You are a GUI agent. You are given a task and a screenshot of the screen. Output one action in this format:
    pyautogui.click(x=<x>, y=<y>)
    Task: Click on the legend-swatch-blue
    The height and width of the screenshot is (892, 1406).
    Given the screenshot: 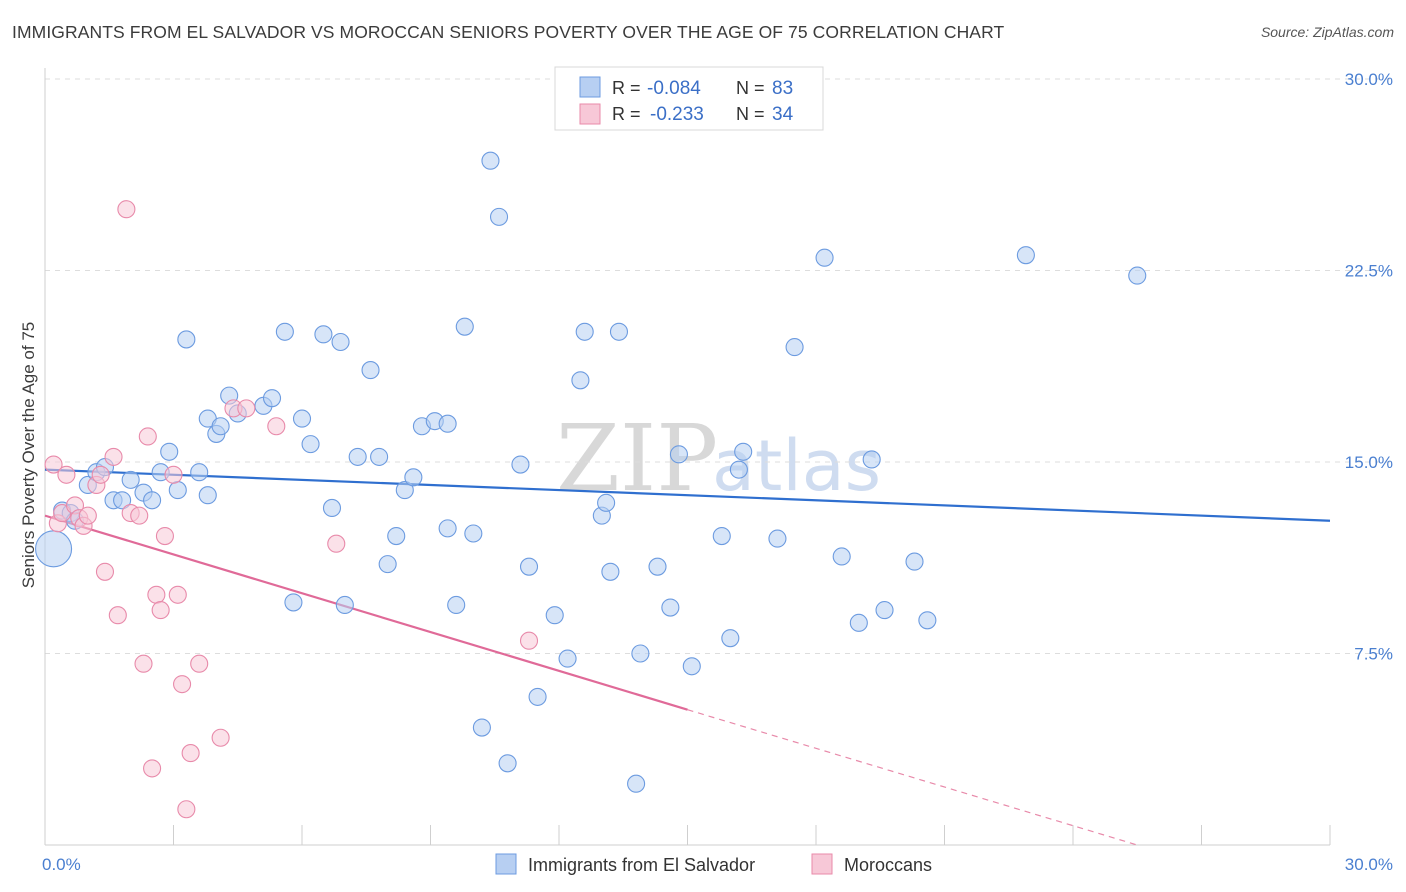 What is the action you would take?
    pyautogui.click(x=590, y=87)
    